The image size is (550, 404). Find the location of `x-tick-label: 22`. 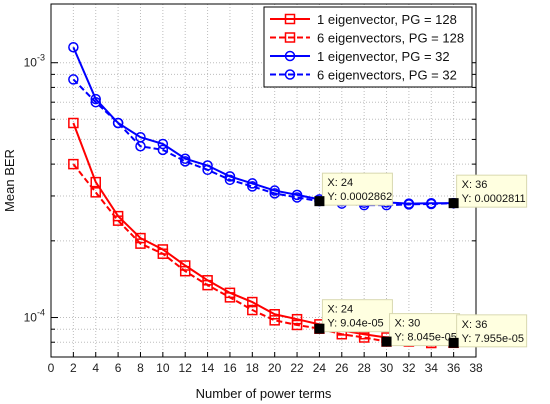

x-tick-label: 22 is located at coordinates (297, 368).